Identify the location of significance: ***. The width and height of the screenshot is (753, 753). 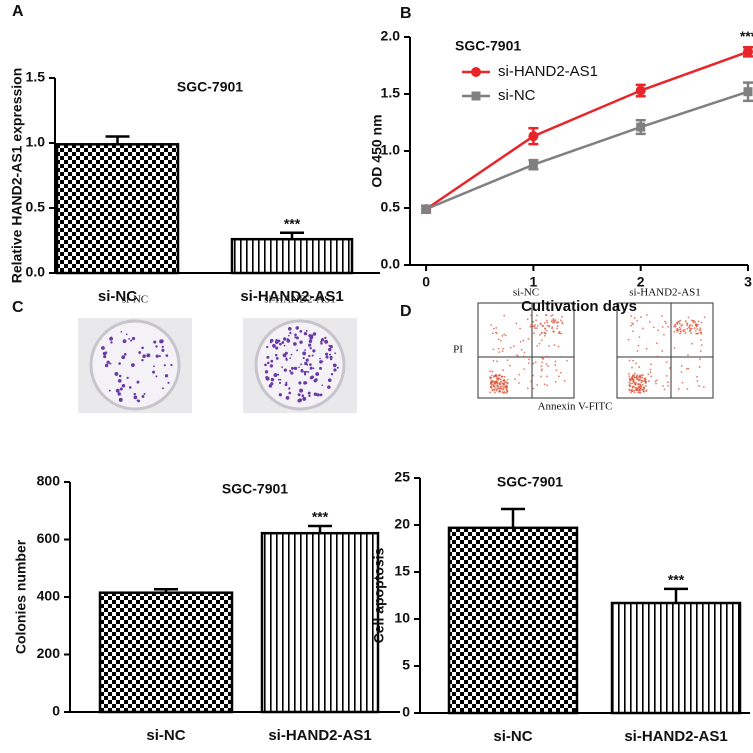
(746, 36).